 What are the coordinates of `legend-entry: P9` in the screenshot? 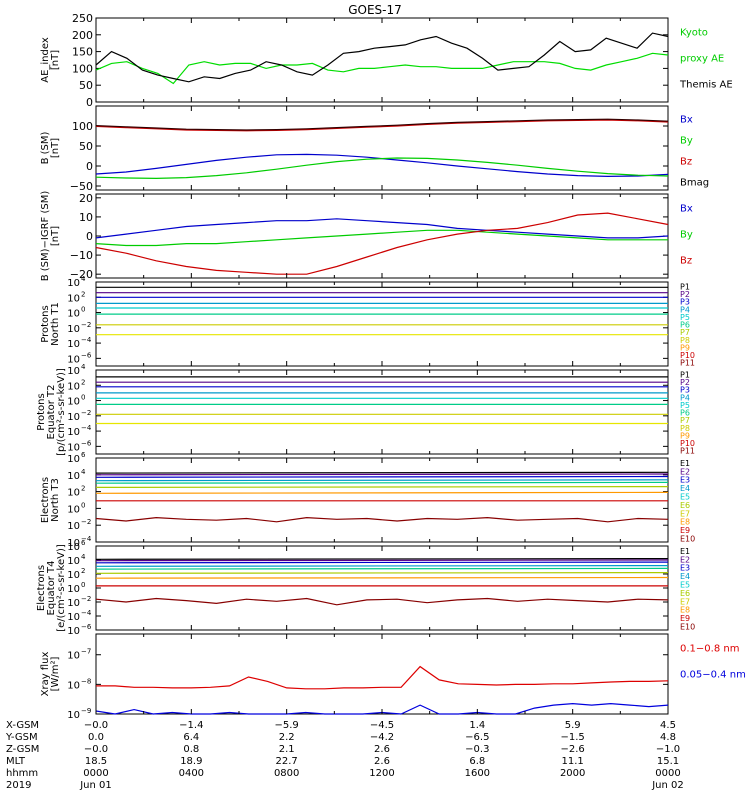 It's located at (685, 435).